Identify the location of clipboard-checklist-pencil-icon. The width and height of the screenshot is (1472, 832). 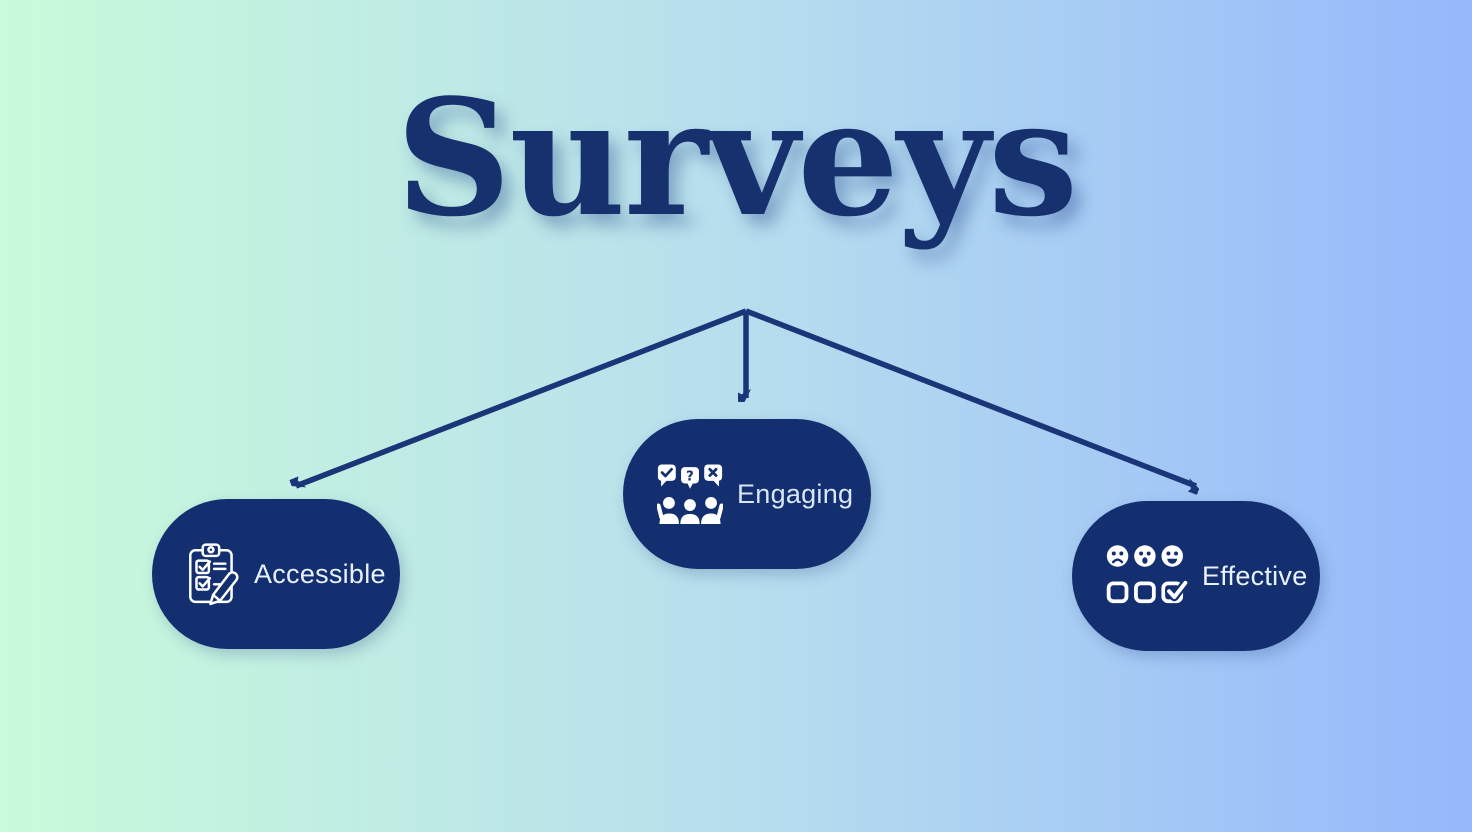
(213, 574).